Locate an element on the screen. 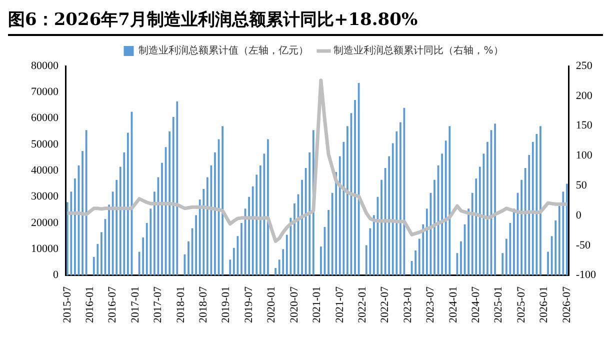 The image size is (611, 340). x-tick-label: 2025-07 is located at coordinates (521, 305).